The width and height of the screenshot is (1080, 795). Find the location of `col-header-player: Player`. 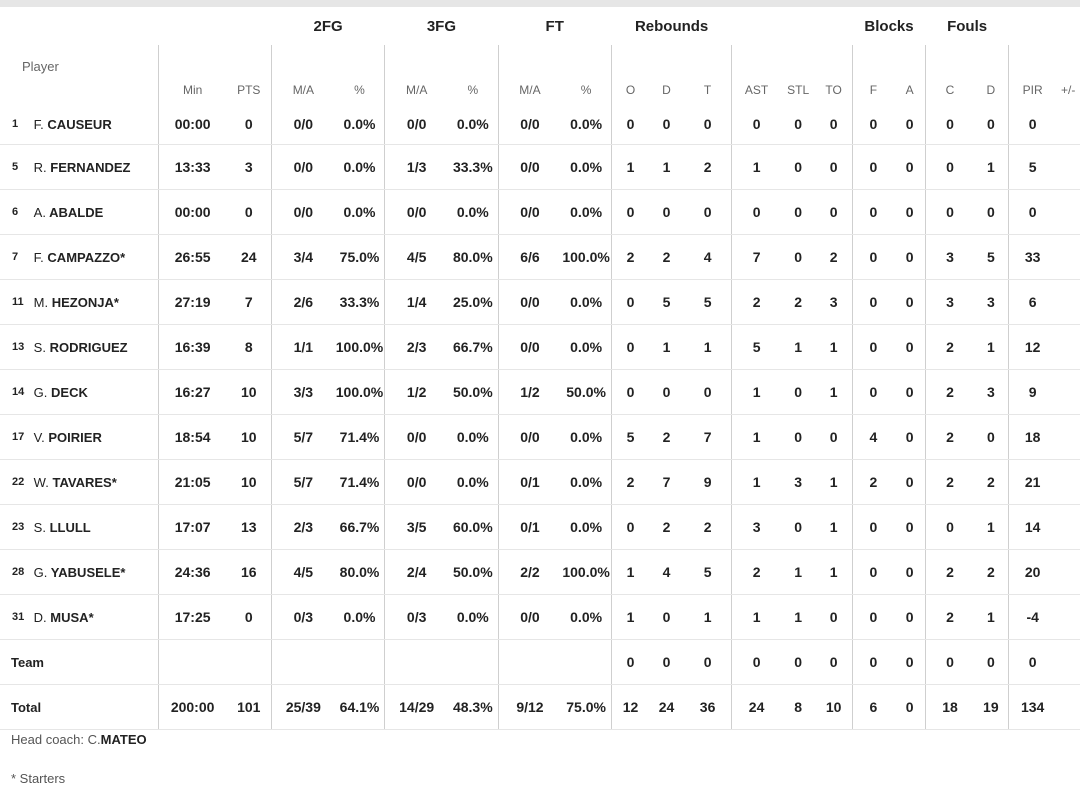

col-header-player: Player is located at coordinates (40, 66).